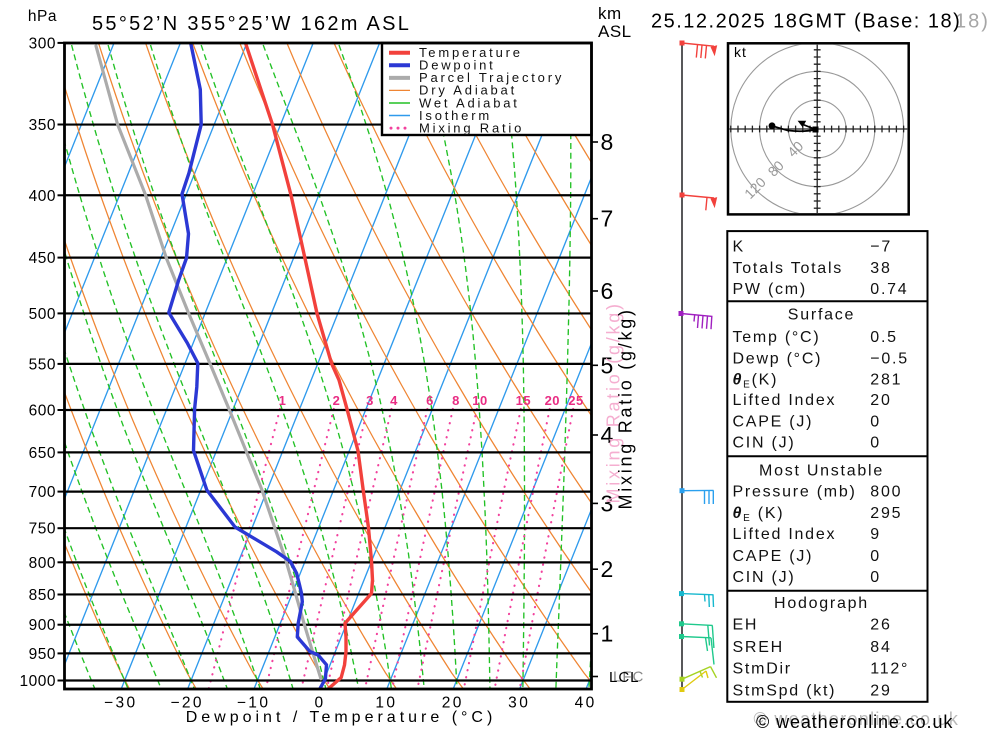  What do you see at coordinates (523, 400) in the screenshot?
I see `svg-text: 15` at bounding box center [523, 400].